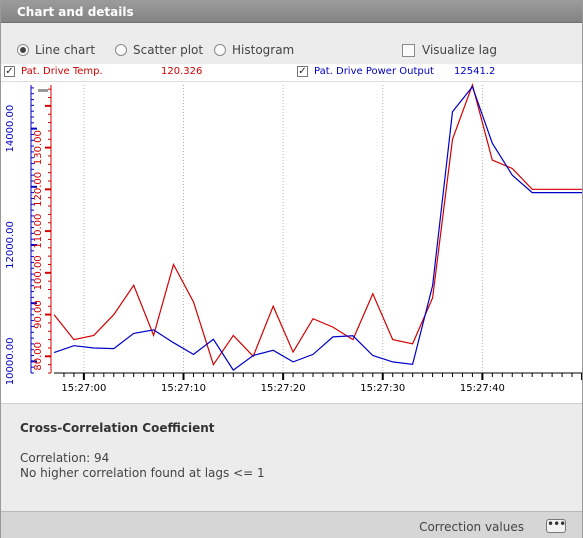 The width and height of the screenshot is (583, 538). I want to click on scatter-plot-radio, so click(121, 50).